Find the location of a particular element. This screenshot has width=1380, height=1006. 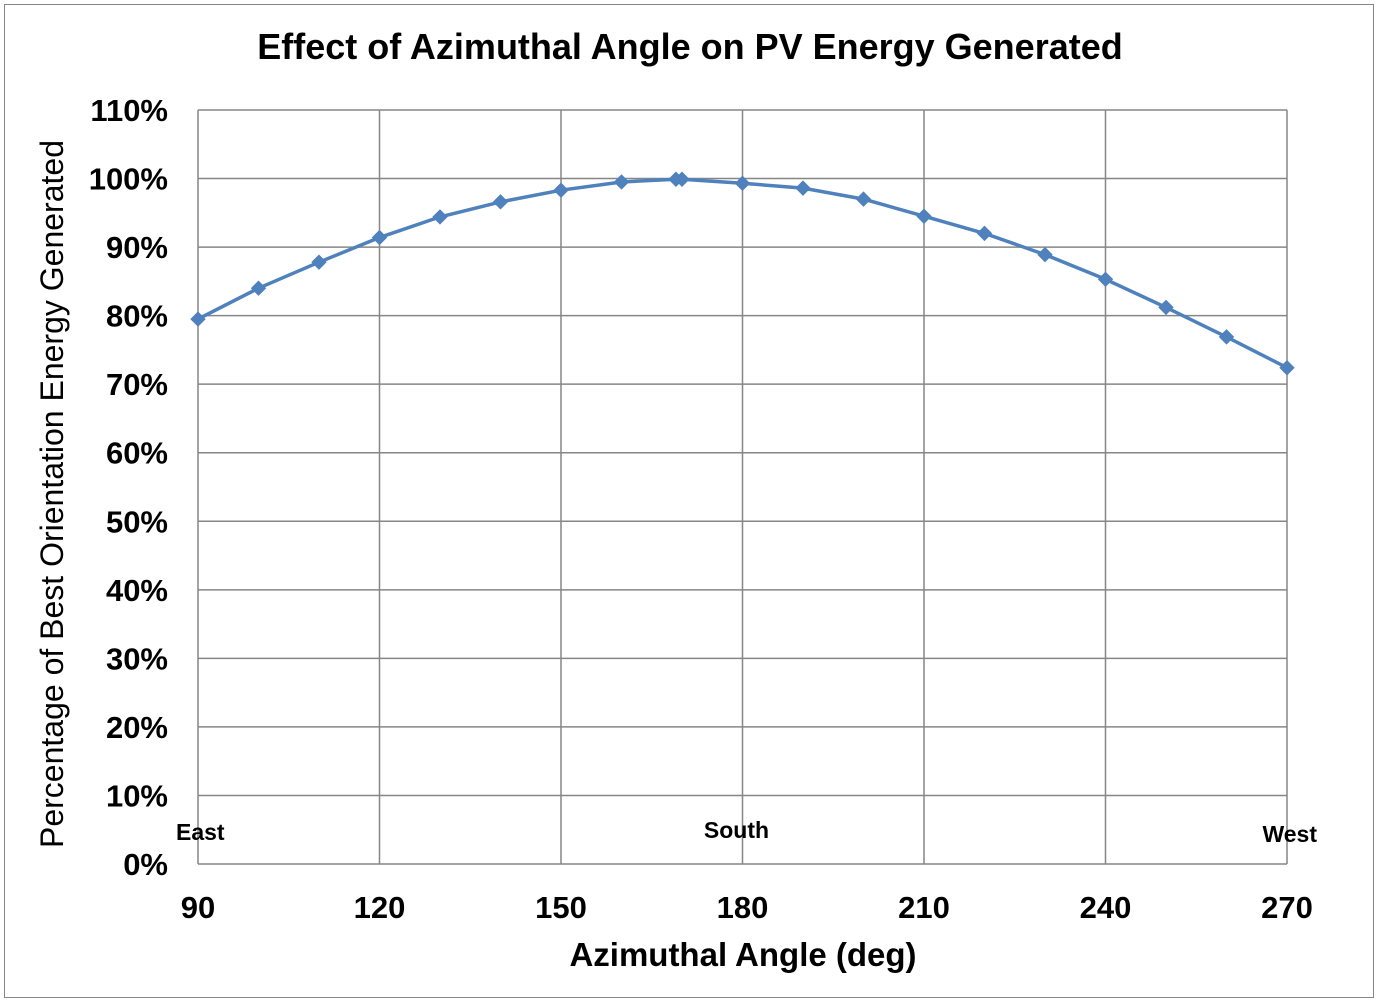

y-tick-label: 20% is located at coordinates (137, 727).